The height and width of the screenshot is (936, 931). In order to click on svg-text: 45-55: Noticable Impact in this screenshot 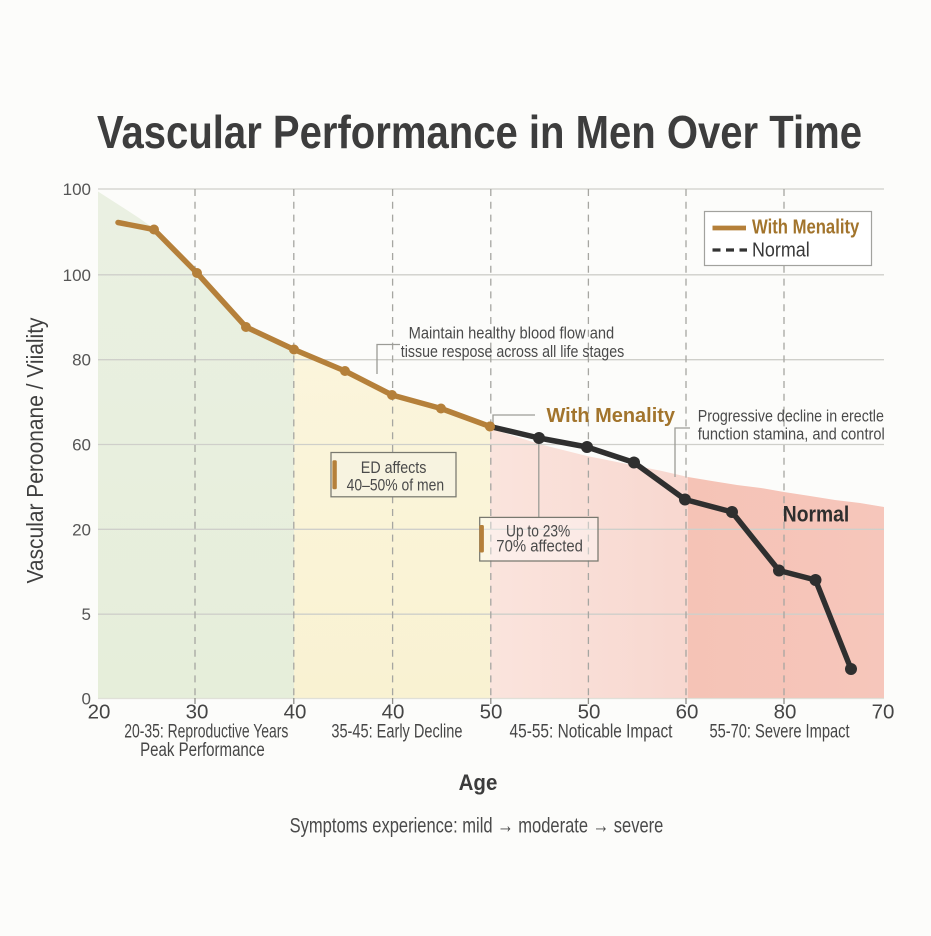, I will do `click(591, 732)`.